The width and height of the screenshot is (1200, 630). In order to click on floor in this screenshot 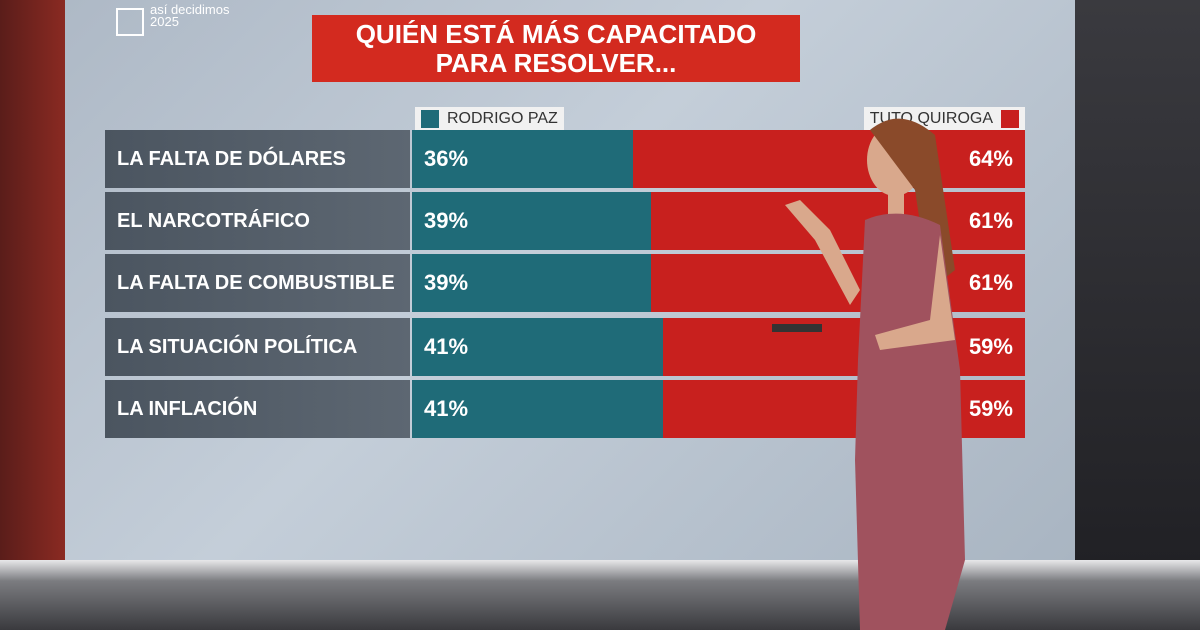, I will do `click(600, 595)`.